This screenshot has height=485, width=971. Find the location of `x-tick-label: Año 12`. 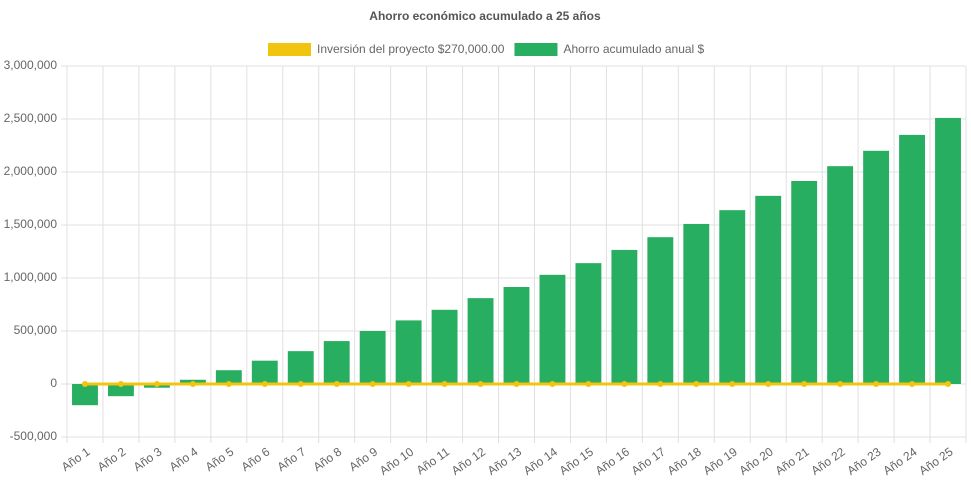

x-tick-label: Año 12 is located at coordinates (468, 460).